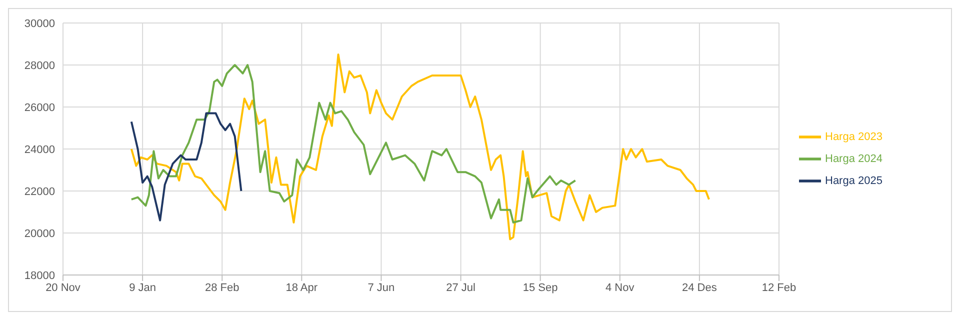 Image resolution: width=960 pixels, height=320 pixels. What do you see at coordinates (39, 24) in the screenshot?
I see `y-tick-label: 30000` at bounding box center [39, 24].